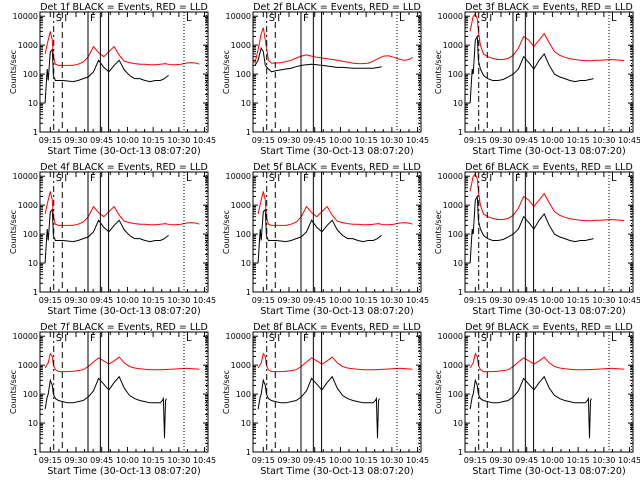 This screenshot has height=480, width=640. What do you see at coordinates (337, 327) in the screenshot?
I see `panel-title: Det 8f BLACK = Events, RED = LLD` at bounding box center [337, 327].